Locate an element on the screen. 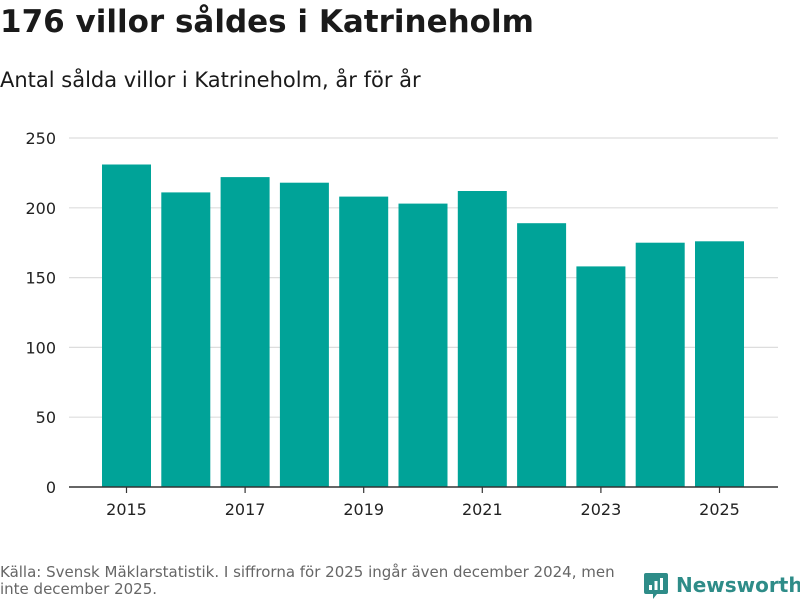  chart-title: 176 villor såldes i Katrineholm is located at coordinates (267, 22).